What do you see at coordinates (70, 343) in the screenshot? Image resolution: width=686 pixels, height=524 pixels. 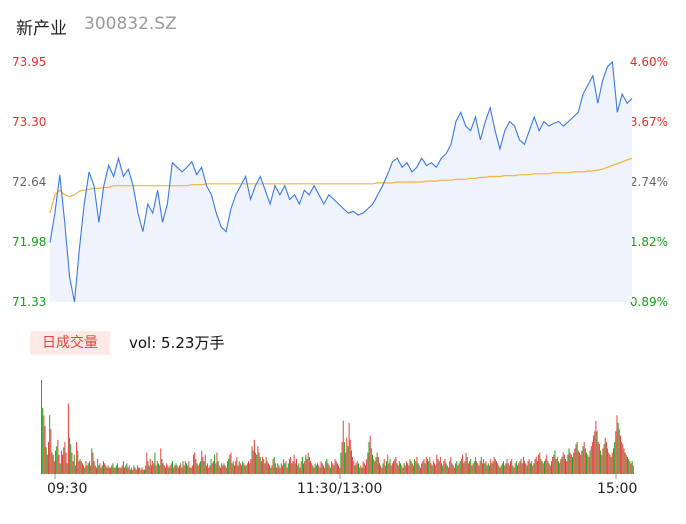 I see `volume-tab: 日成交量` at bounding box center [70, 343].